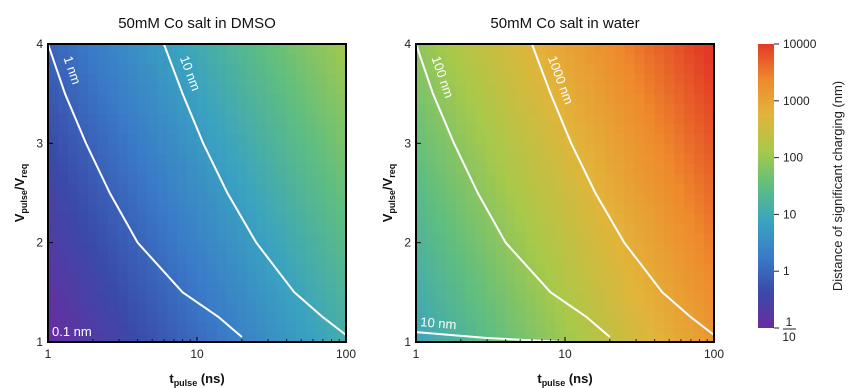  What do you see at coordinates (20, 193) in the screenshot?
I see `y-axis-label: Vpulse/Vreq` at bounding box center [20, 193].